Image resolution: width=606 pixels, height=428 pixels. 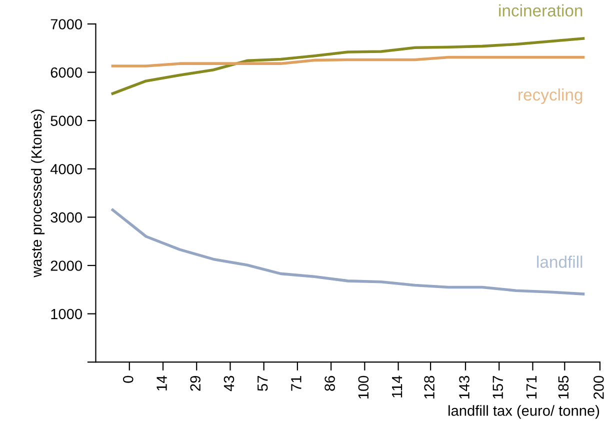 What do you see at coordinates (66, 265) in the screenshot?
I see `y-tick-label: 2000` at bounding box center [66, 265].